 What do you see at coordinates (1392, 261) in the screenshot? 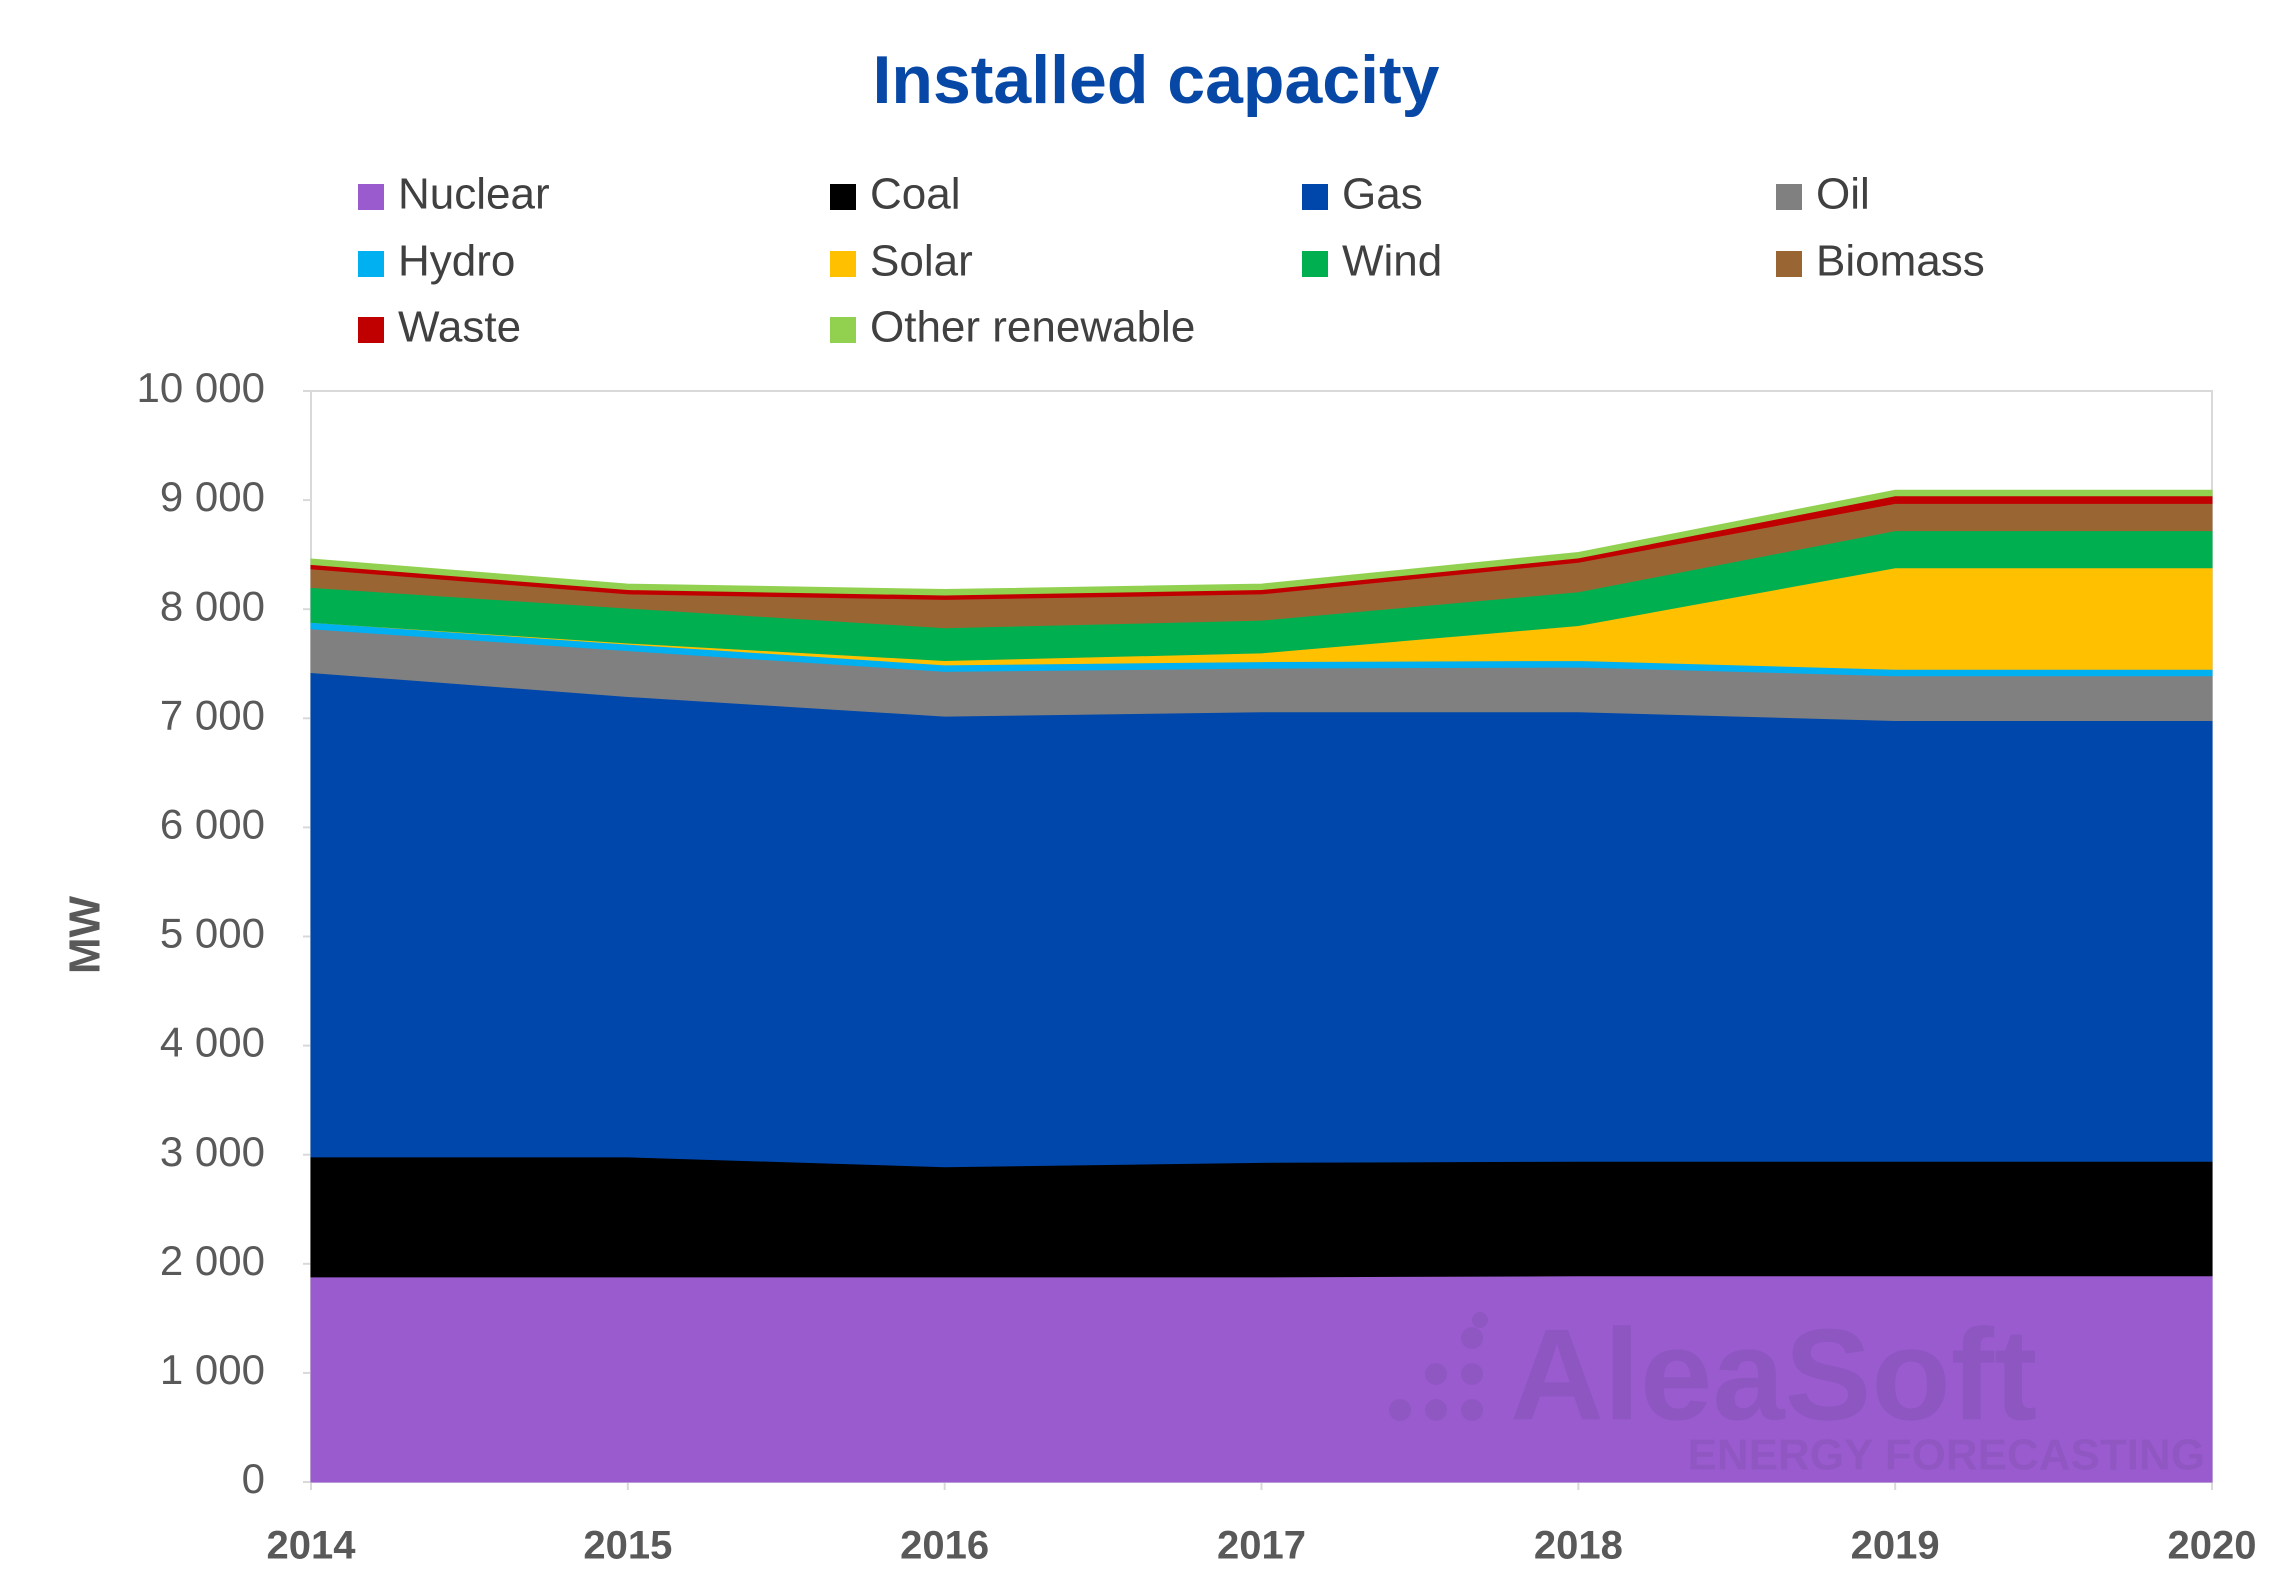
I see `legend-label: Wind` at bounding box center [1392, 261].